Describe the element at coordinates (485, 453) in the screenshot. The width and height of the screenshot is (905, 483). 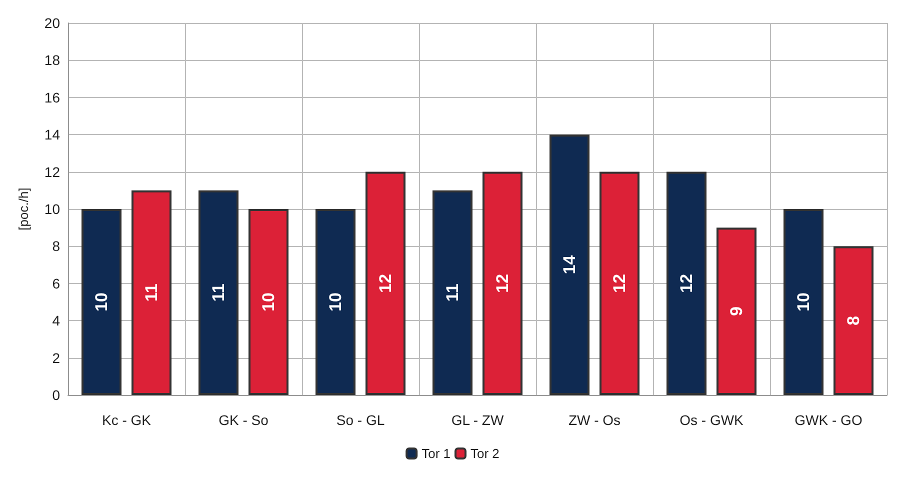
I see `legend-label: Tor 2` at that location.